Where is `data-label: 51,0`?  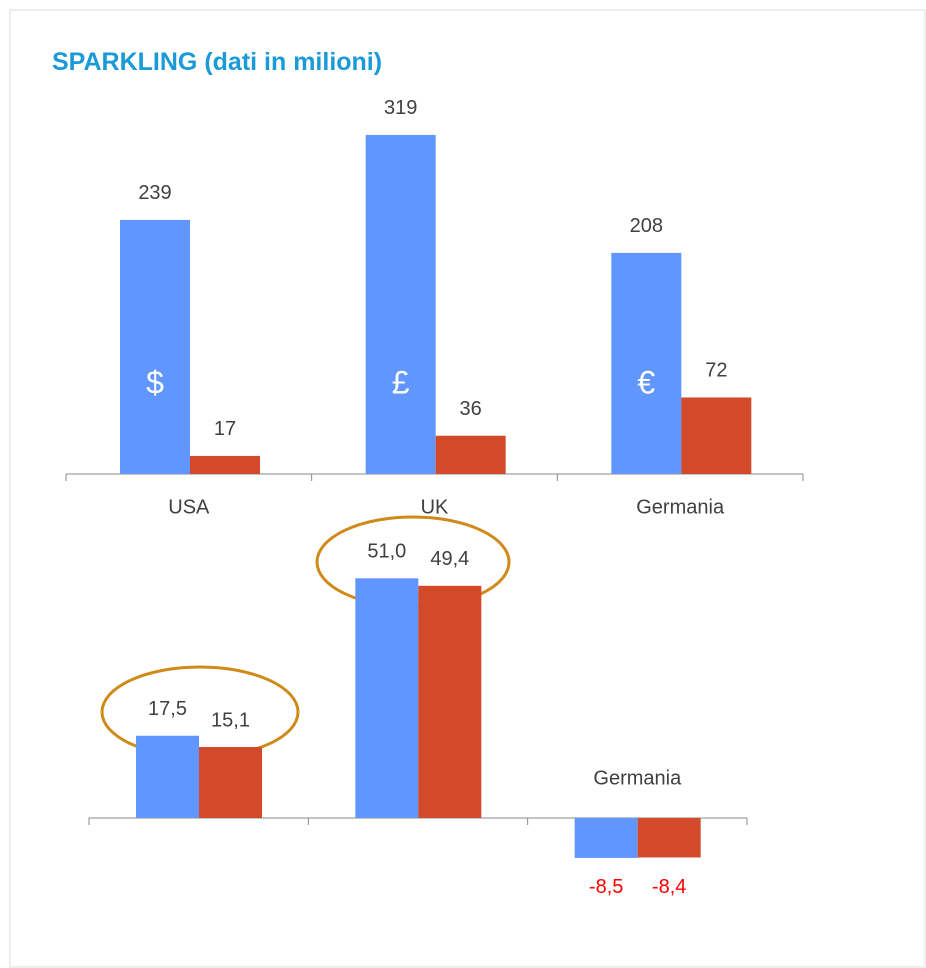
data-label: 51,0 is located at coordinates (386, 552).